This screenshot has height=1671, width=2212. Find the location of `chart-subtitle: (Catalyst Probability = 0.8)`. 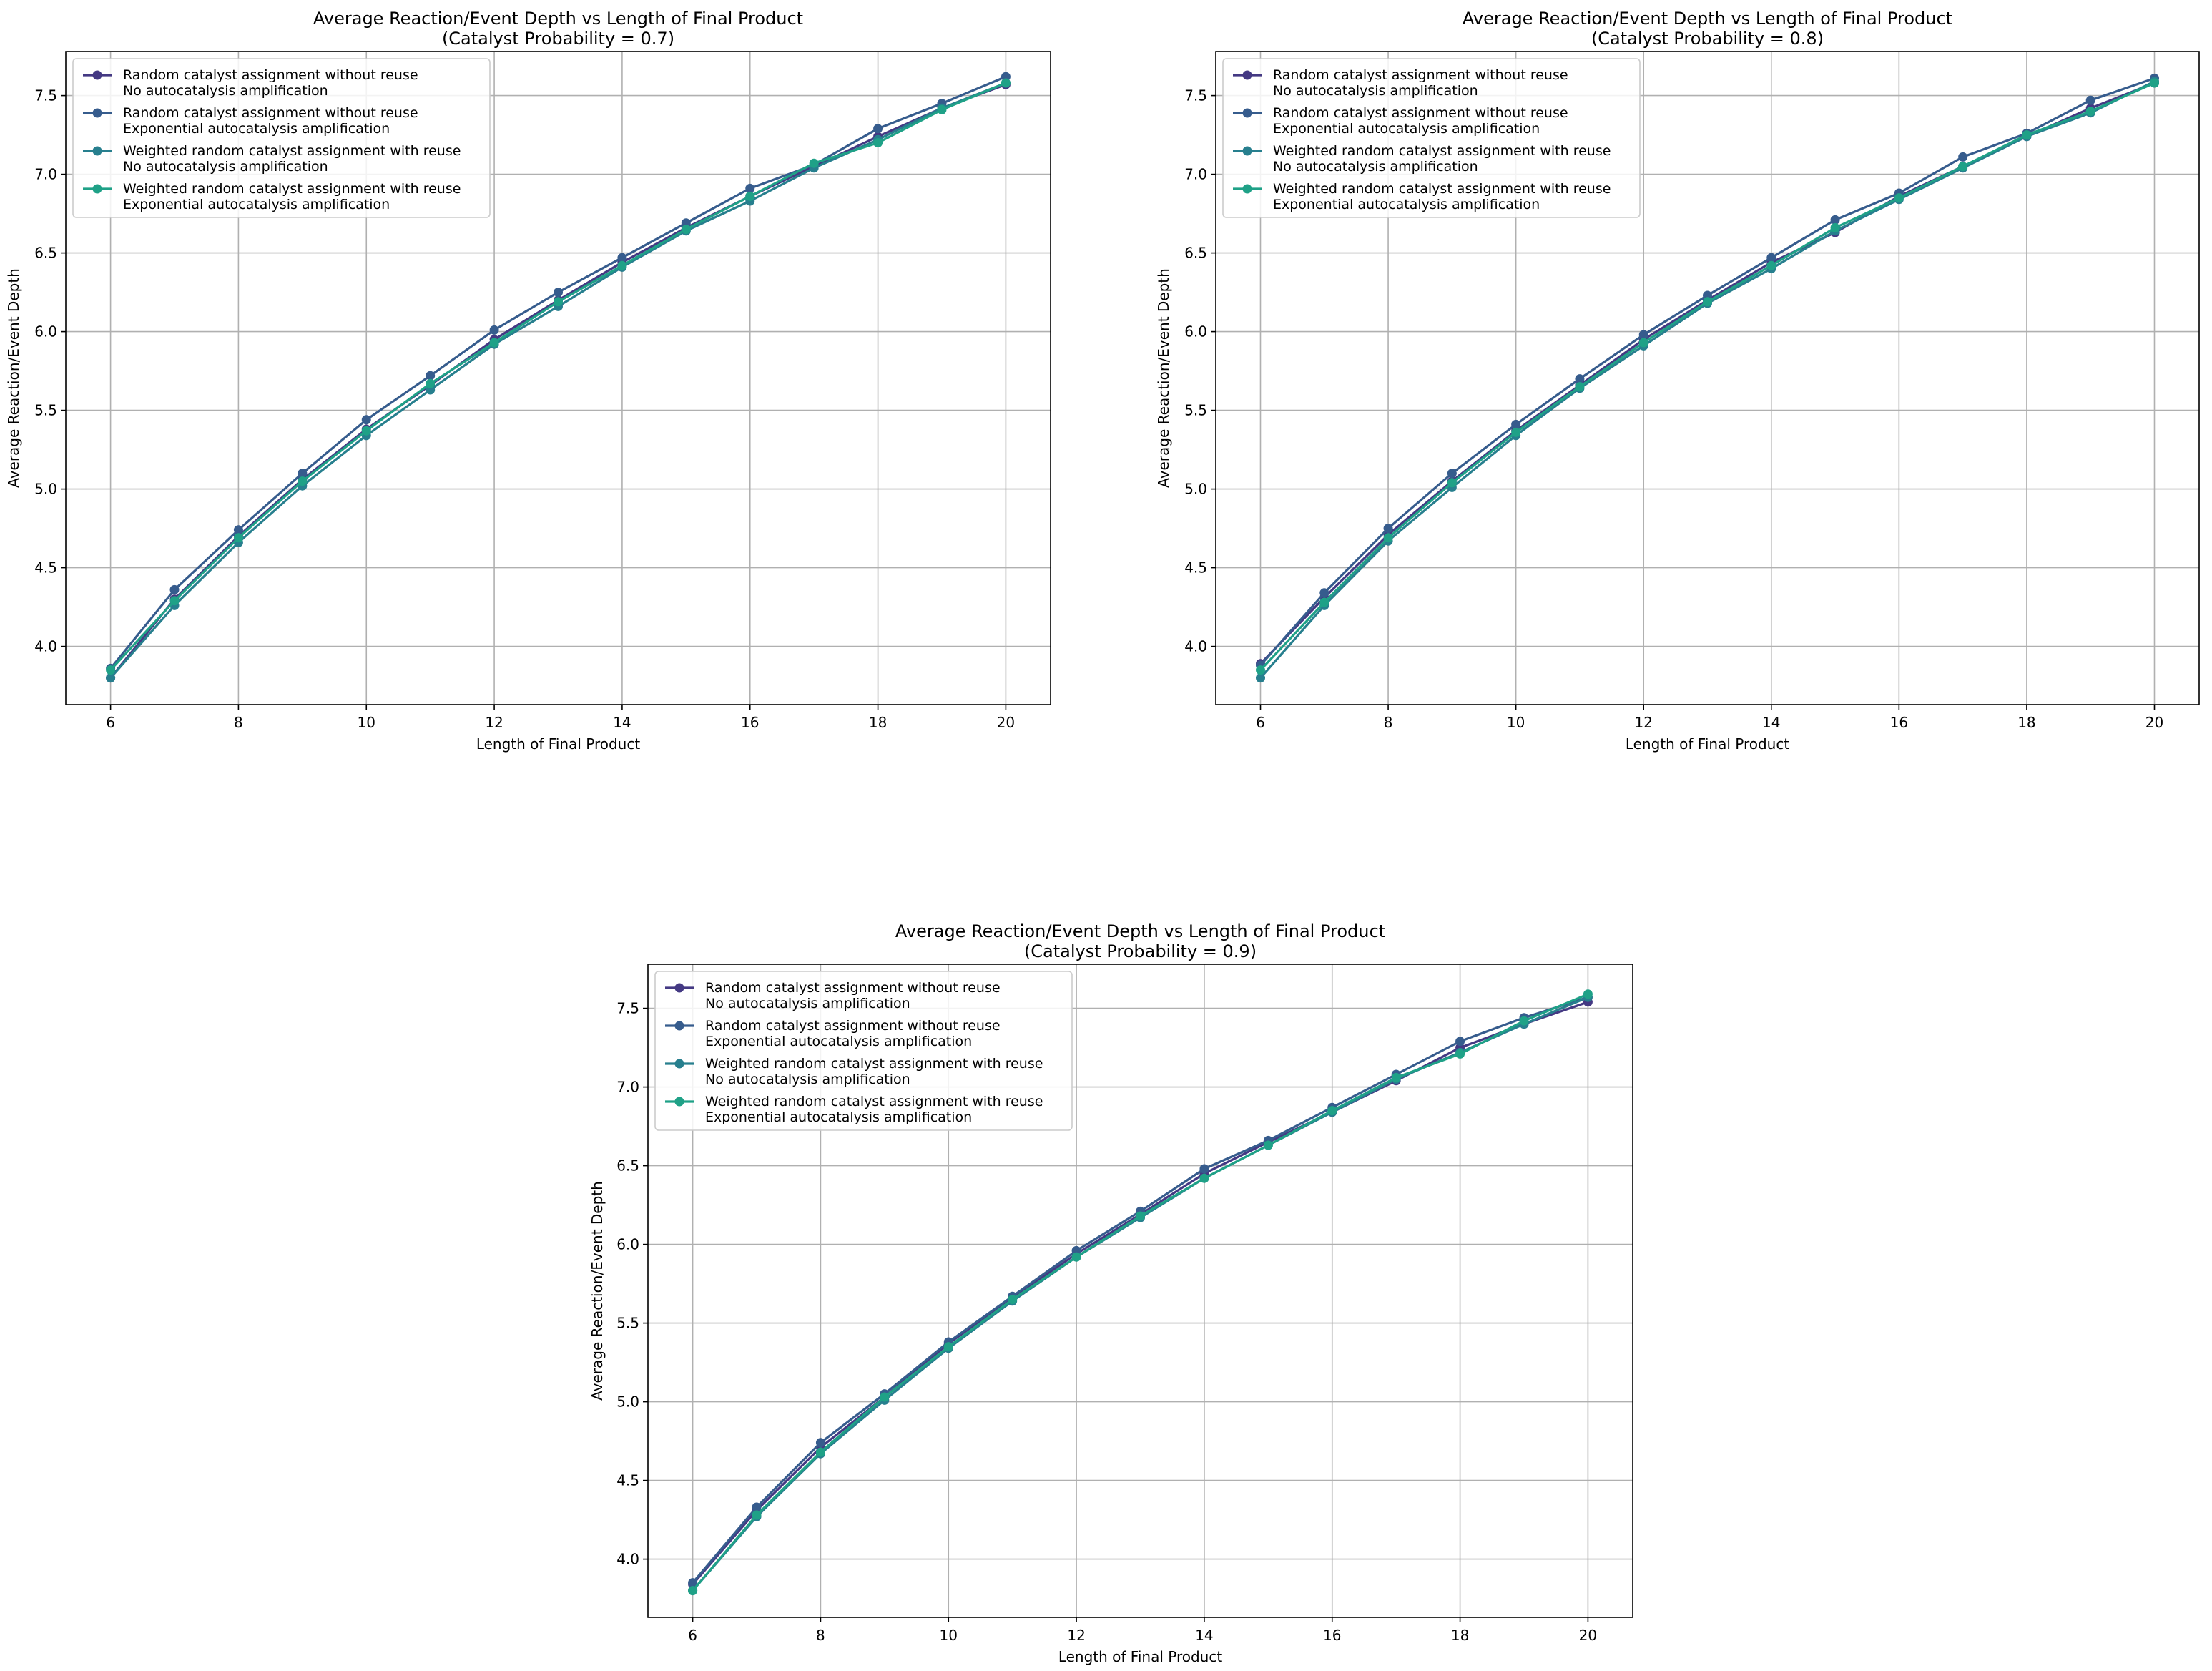

chart-subtitle: (Catalyst Probability = 0.8) is located at coordinates (1708, 39).